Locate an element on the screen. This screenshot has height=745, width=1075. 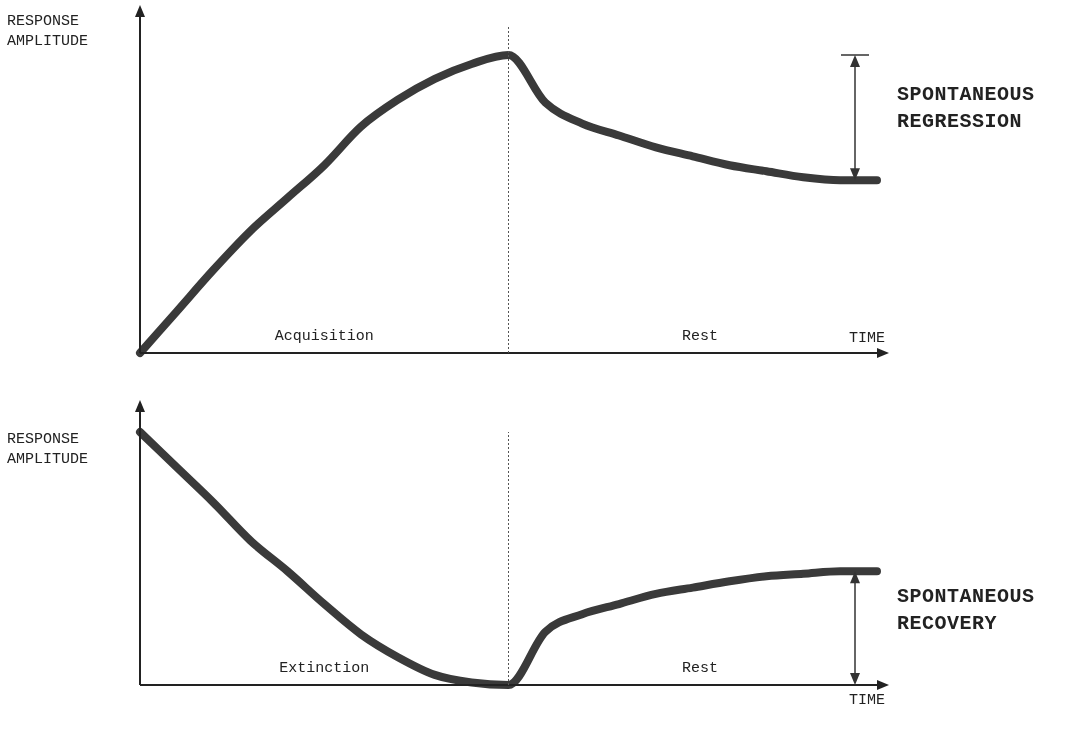
text: SPONTANEOUS RECOVERY is located at coordinates (966, 611).